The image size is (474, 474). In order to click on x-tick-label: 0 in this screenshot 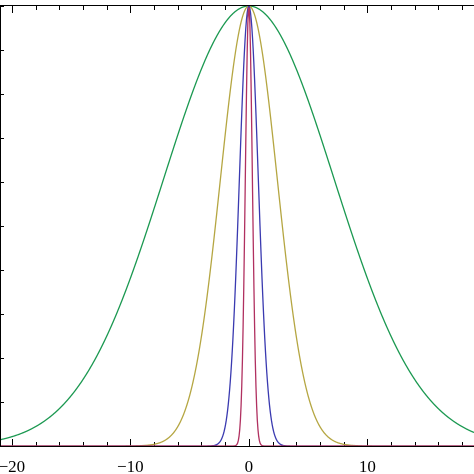, I will do `click(249, 465)`.